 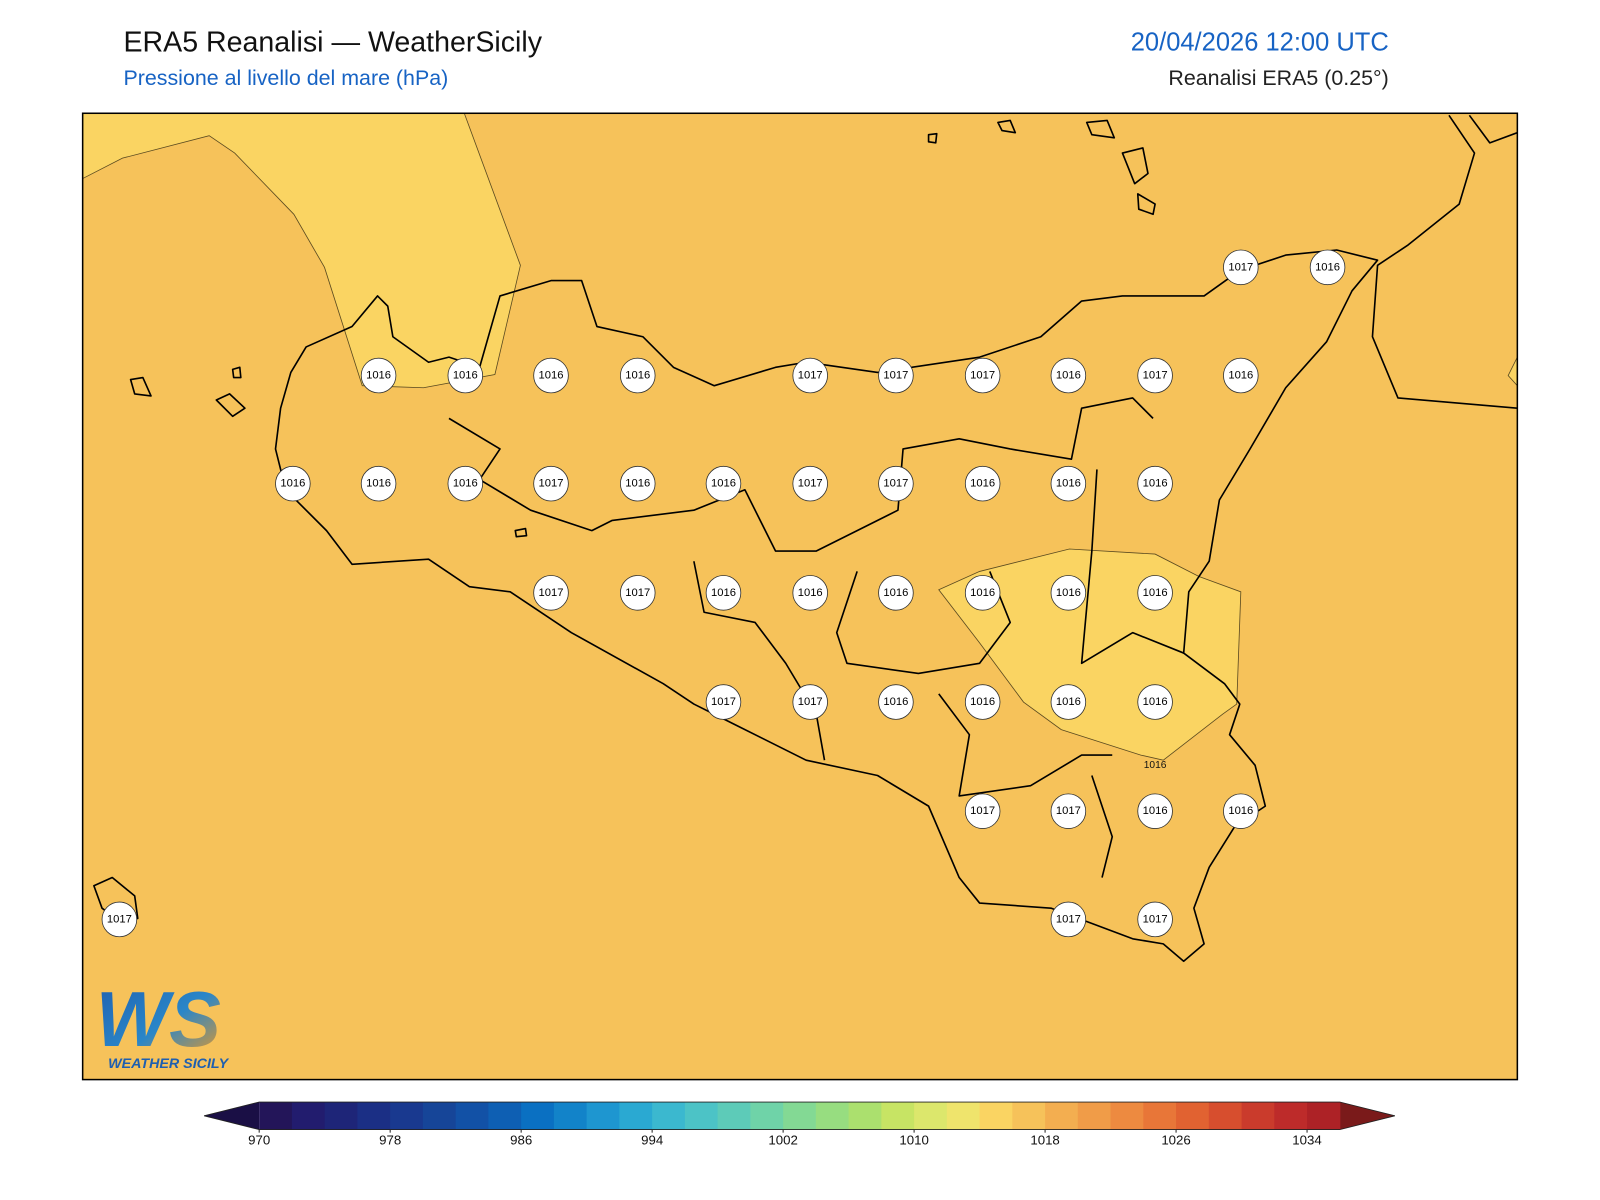 What do you see at coordinates (1044, 1139) in the screenshot?
I see `colorbar-tick-label: 1018` at bounding box center [1044, 1139].